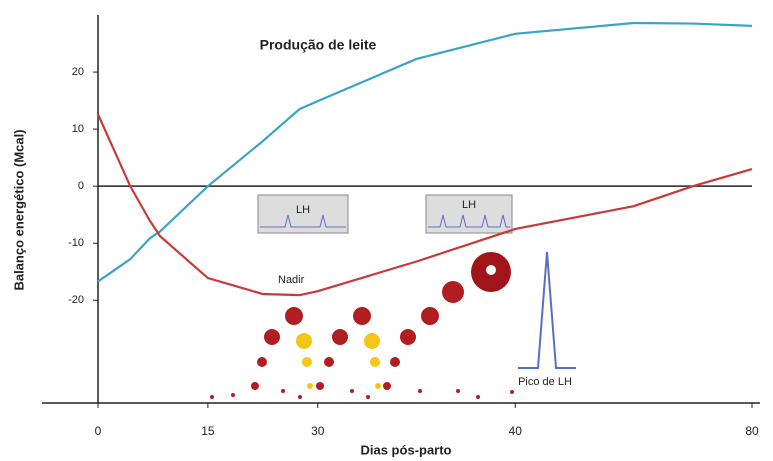 The image size is (773, 461). Describe the element at coordinates (752, 431) in the screenshot. I see `x-tick-label: 80` at that location.